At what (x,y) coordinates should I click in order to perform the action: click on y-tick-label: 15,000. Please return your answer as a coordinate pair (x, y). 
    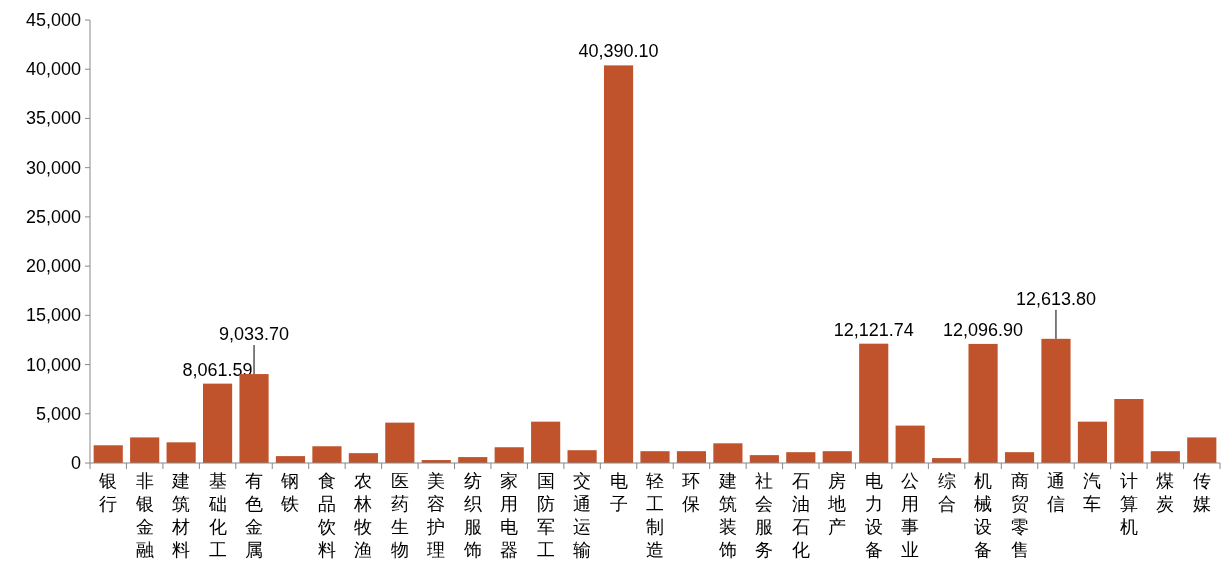
    Looking at the image, I should click on (53, 315).